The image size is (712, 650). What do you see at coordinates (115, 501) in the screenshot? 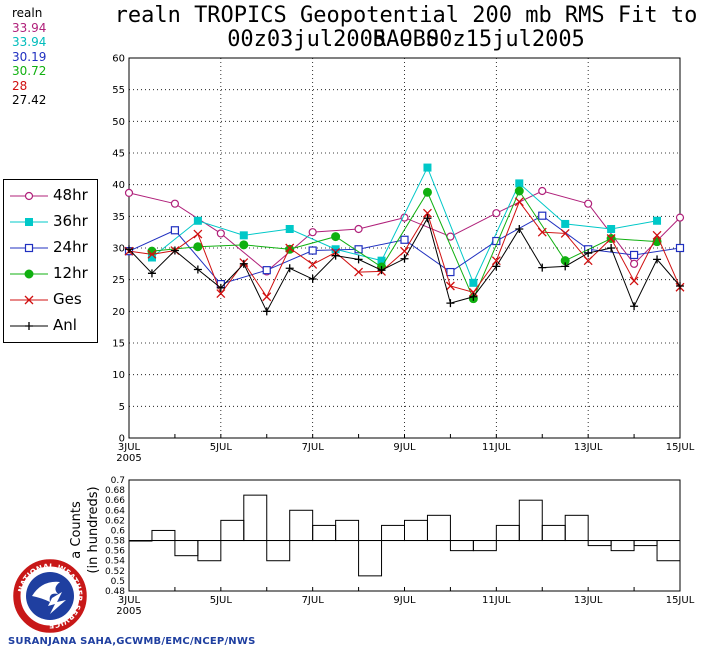
I see `y-tick-label: 0.66` at bounding box center [115, 501].